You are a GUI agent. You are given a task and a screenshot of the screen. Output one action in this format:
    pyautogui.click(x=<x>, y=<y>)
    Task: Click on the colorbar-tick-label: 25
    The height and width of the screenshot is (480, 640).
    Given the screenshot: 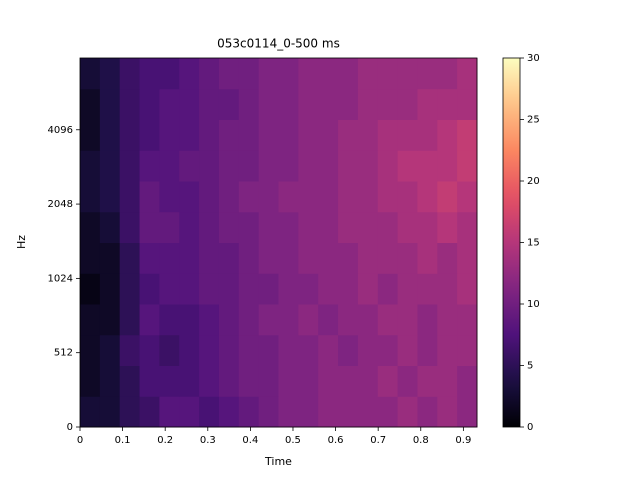 What is the action you would take?
    pyautogui.click(x=533, y=120)
    